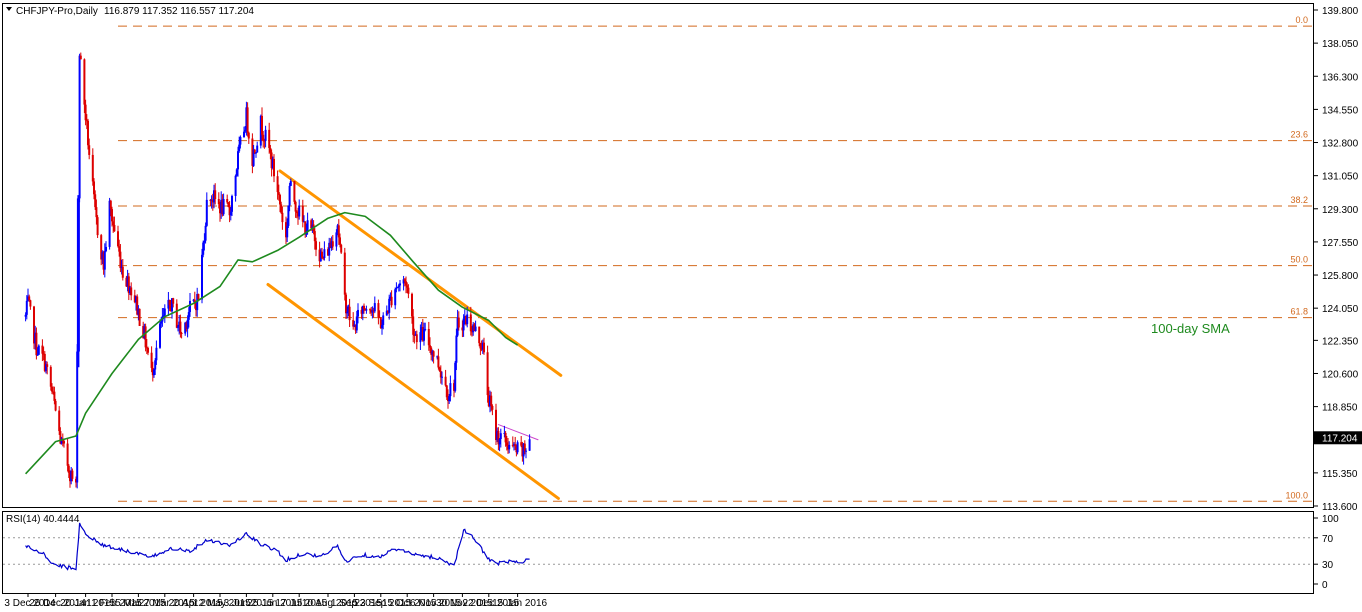 The height and width of the screenshot is (612, 1362). What do you see at coordinates (9, 9) in the screenshot?
I see `collapse-triangle-icon` at bounding box center [9, 9].